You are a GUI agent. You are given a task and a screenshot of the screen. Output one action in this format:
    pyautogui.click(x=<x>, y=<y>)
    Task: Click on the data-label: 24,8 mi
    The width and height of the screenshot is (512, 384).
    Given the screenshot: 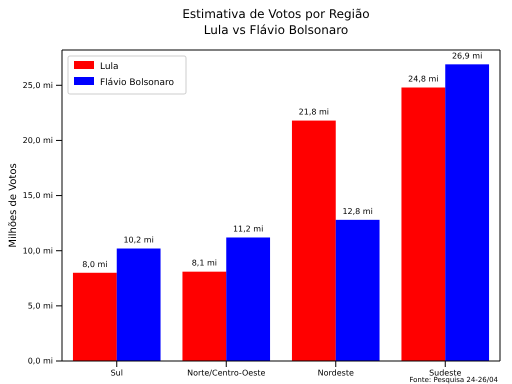 What is the action you would take?
    pyautogui.click(x=423, y=79)
    